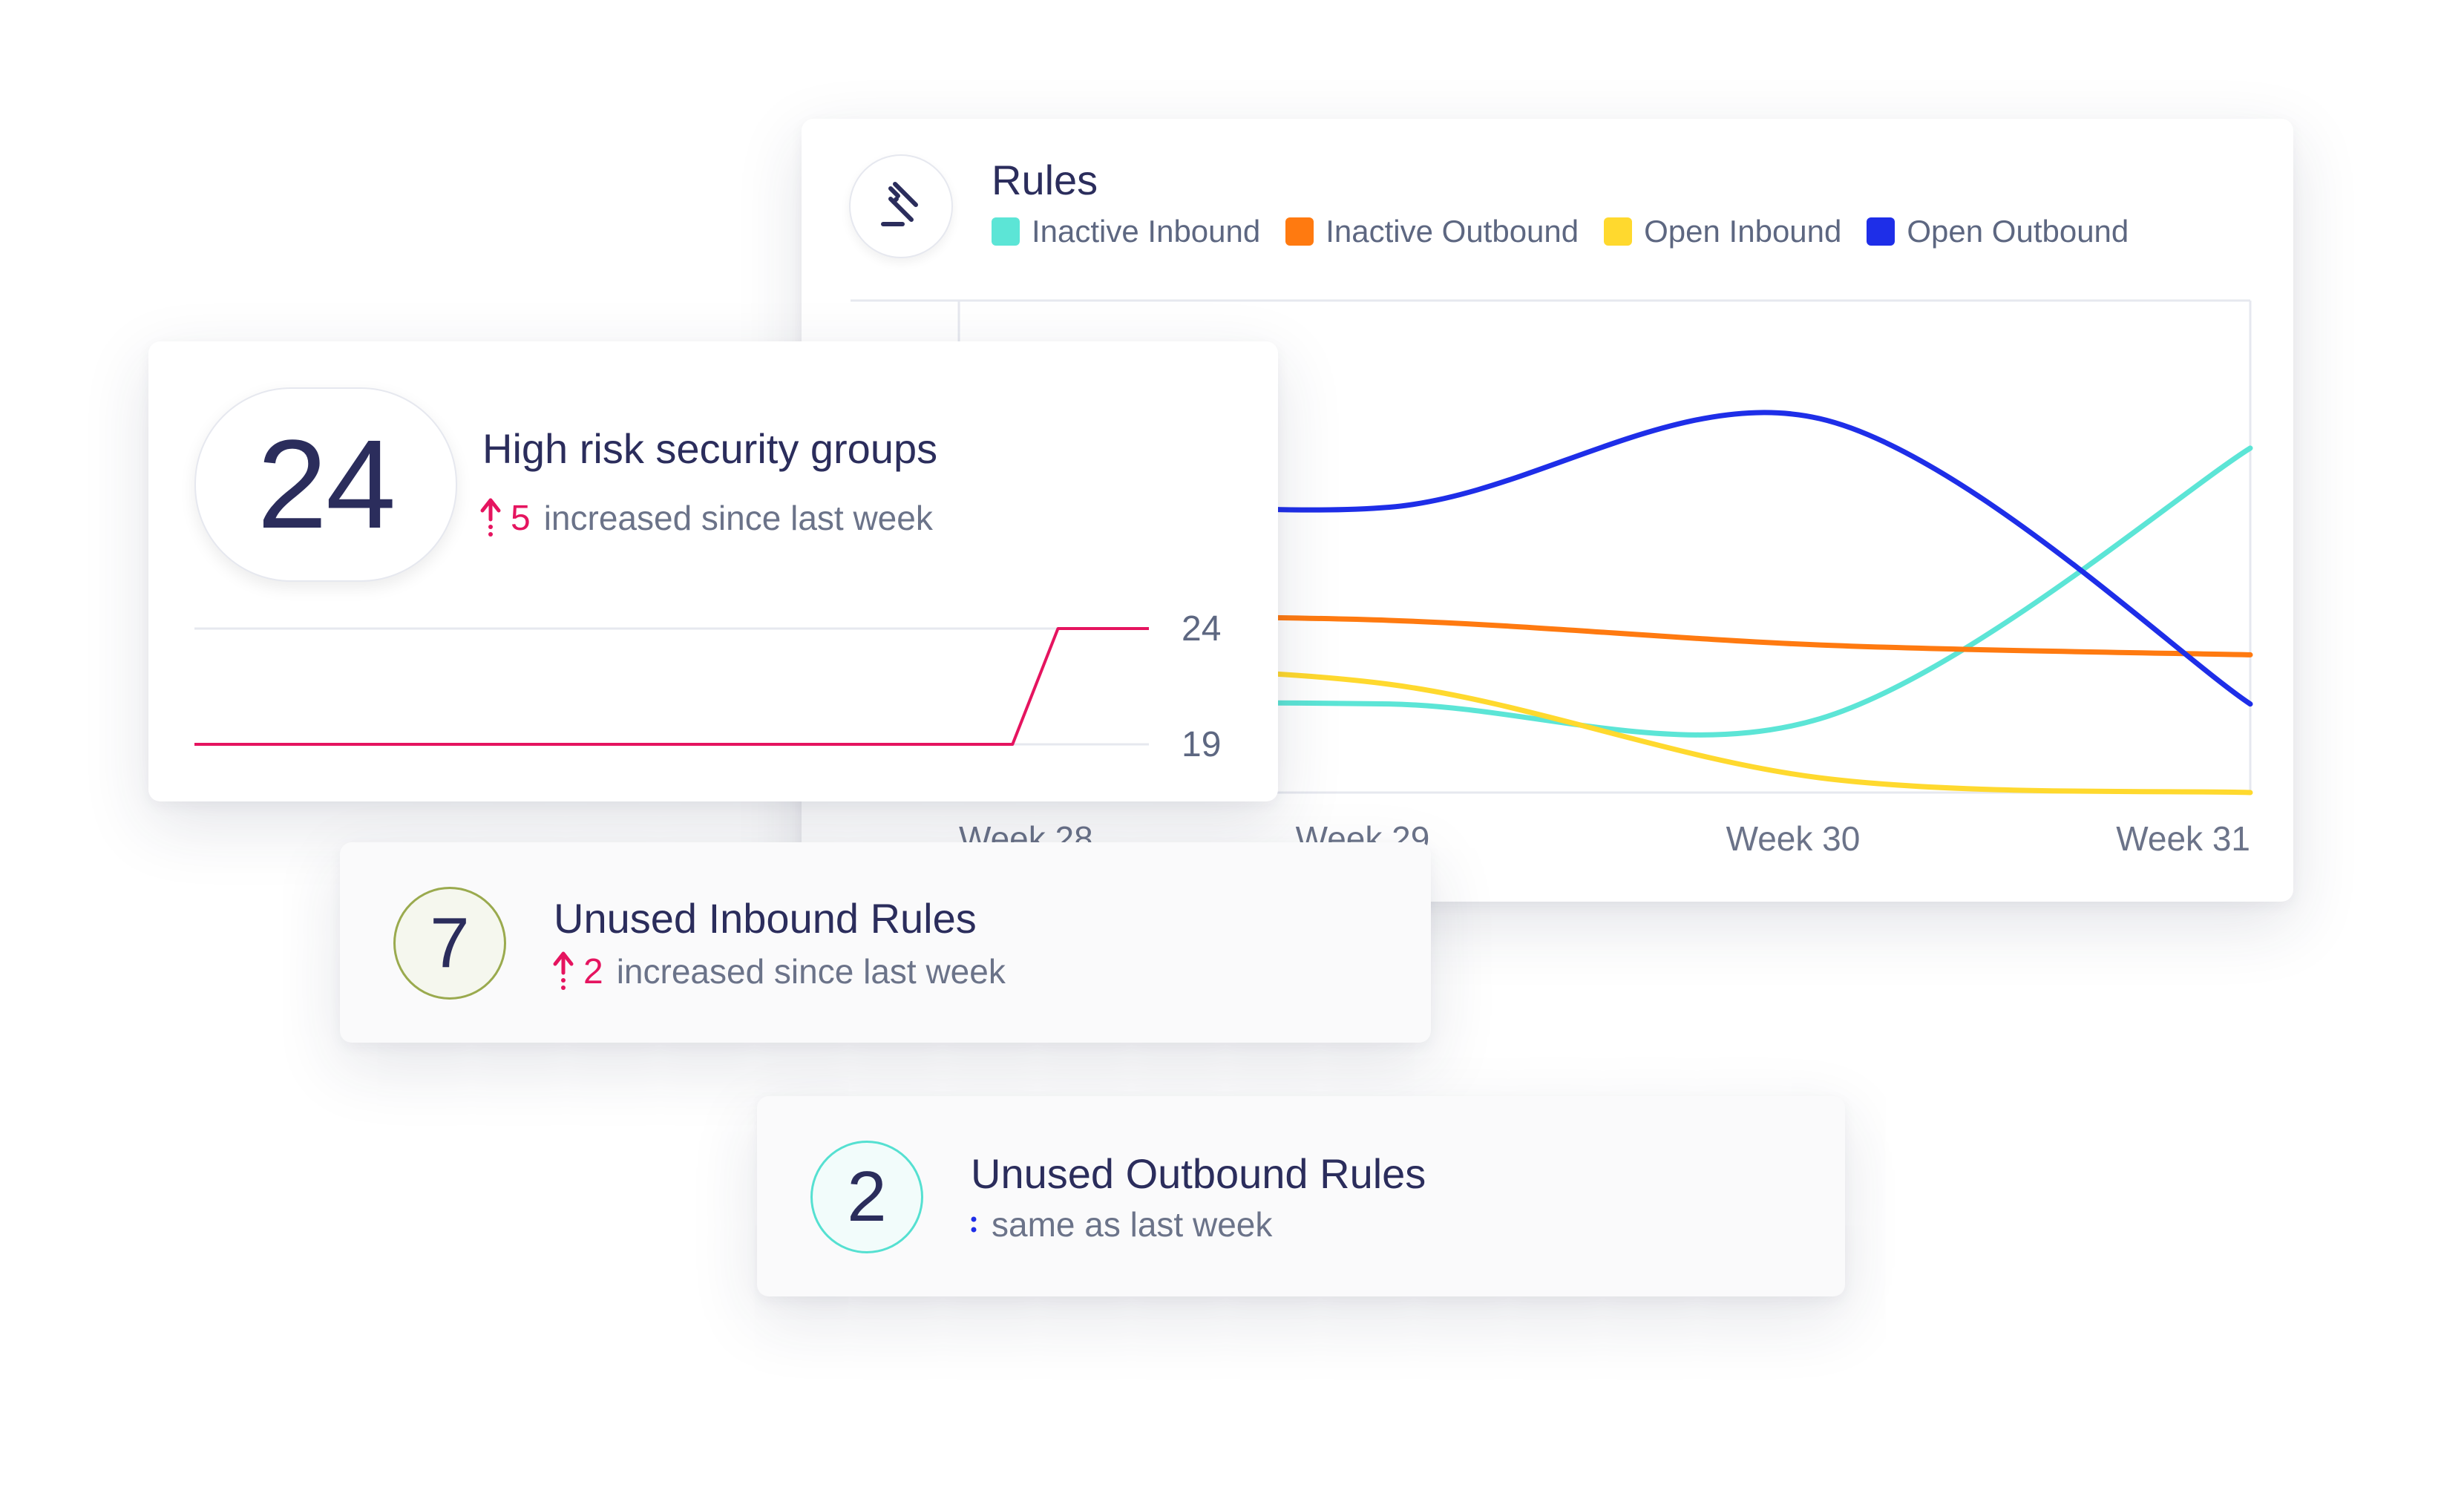 This screenshot has height=1502, width=2464. Describe the element at coordinates (1201, 629) in the screenshot. I see `y-tick-label: 24` at that location.